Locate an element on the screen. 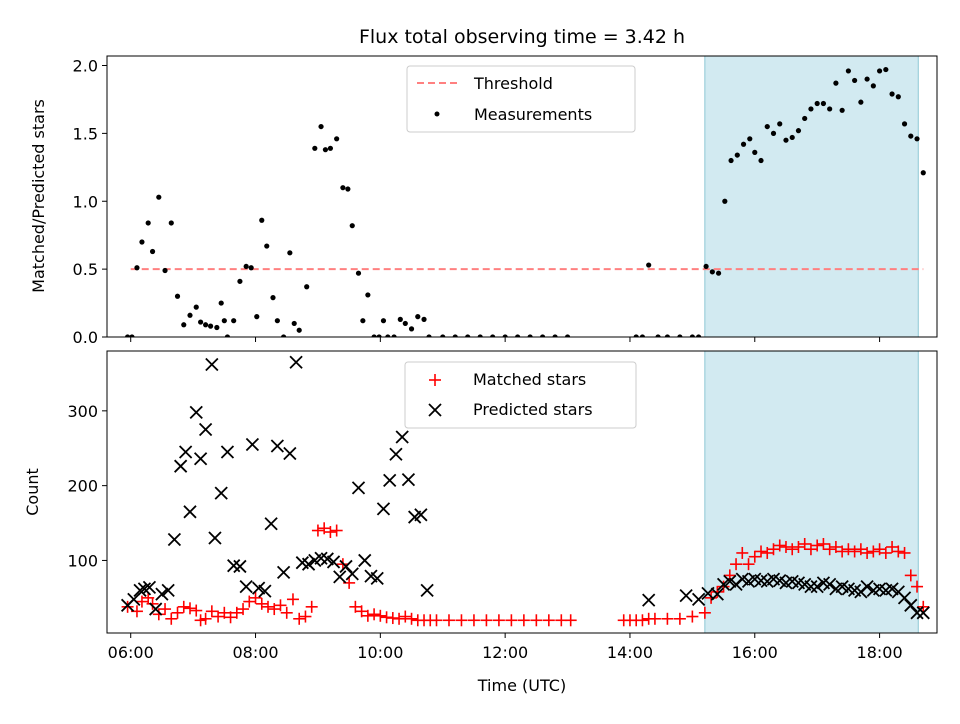 The width and height of the screenshot is (960, 724). y-tick-label: 1.0 is located at coordinates (85, 201).